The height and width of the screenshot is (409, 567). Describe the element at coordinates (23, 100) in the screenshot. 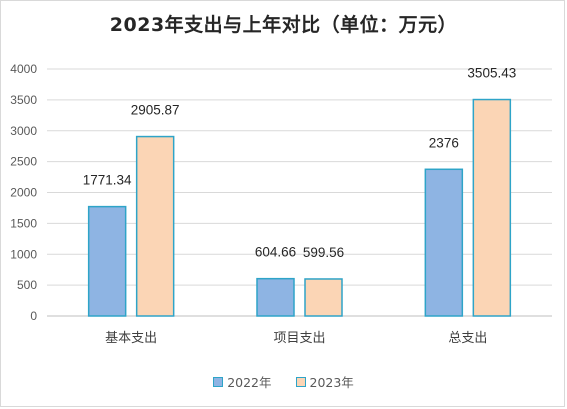

I see `y-tick-label: 3500` at that location.